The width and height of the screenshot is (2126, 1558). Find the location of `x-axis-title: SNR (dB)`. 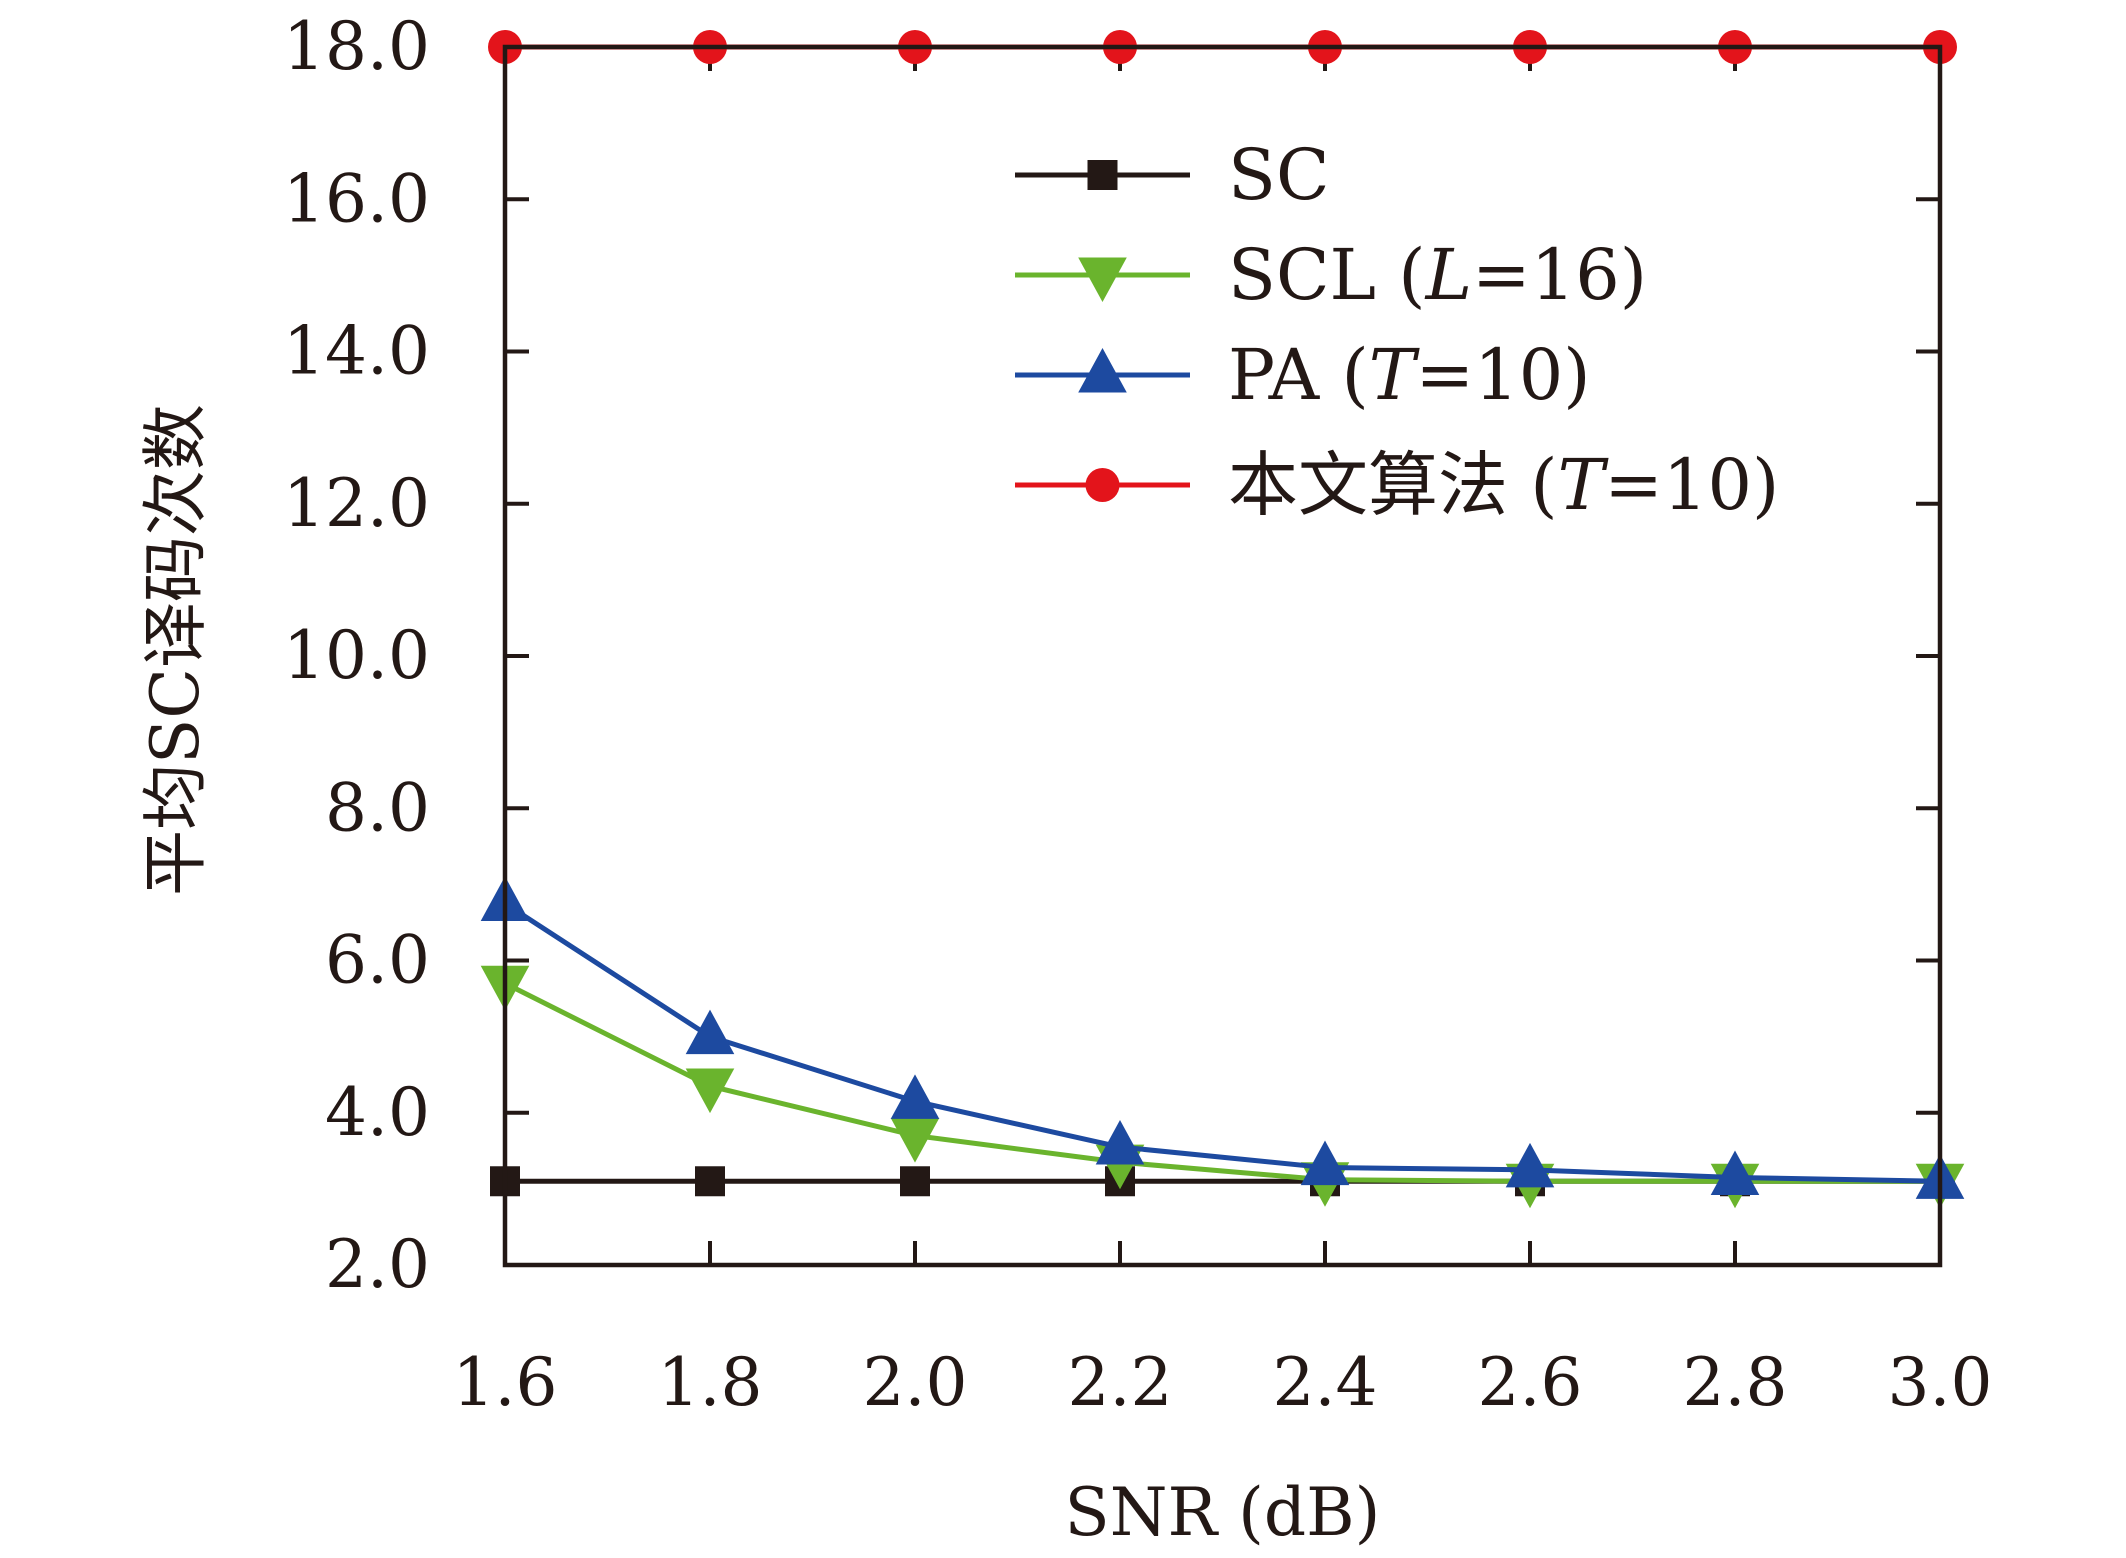

x-axis-title: SNR (dB) is located at coordinates (1223, 1512).